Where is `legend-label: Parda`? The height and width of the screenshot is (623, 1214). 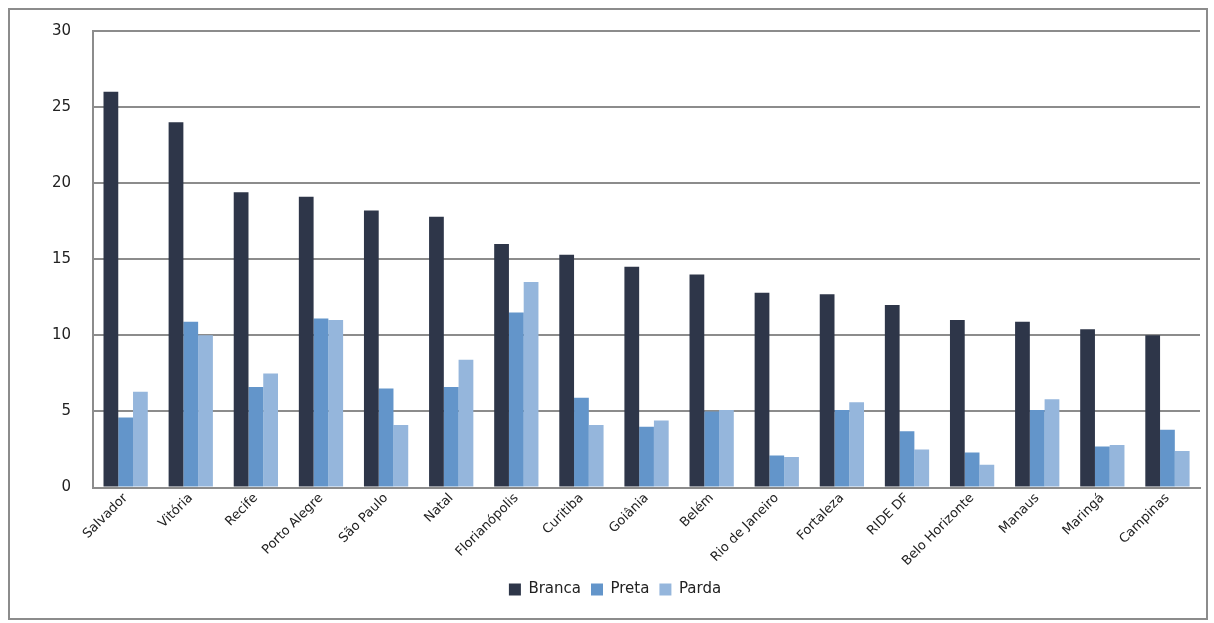
legend-label: Parda is located at coordinates (700, 588).